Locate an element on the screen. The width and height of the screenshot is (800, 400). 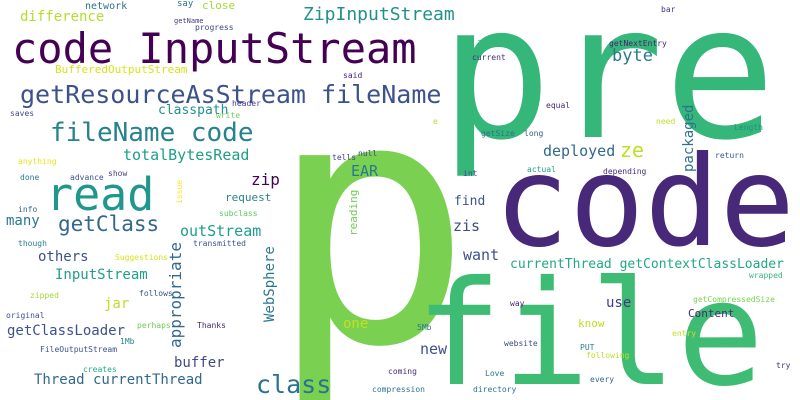
word-directory: directory is located at coordinates (495, 389).